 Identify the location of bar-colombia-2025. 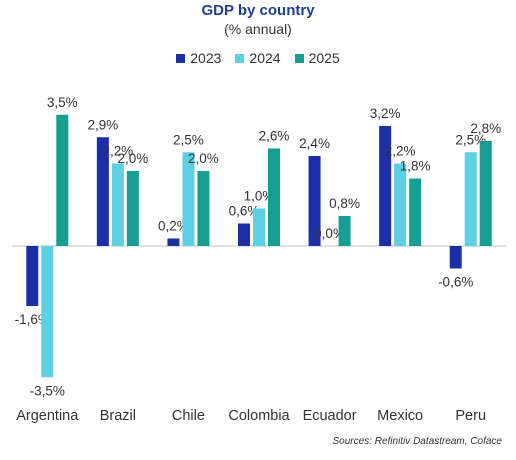
(274, 197).